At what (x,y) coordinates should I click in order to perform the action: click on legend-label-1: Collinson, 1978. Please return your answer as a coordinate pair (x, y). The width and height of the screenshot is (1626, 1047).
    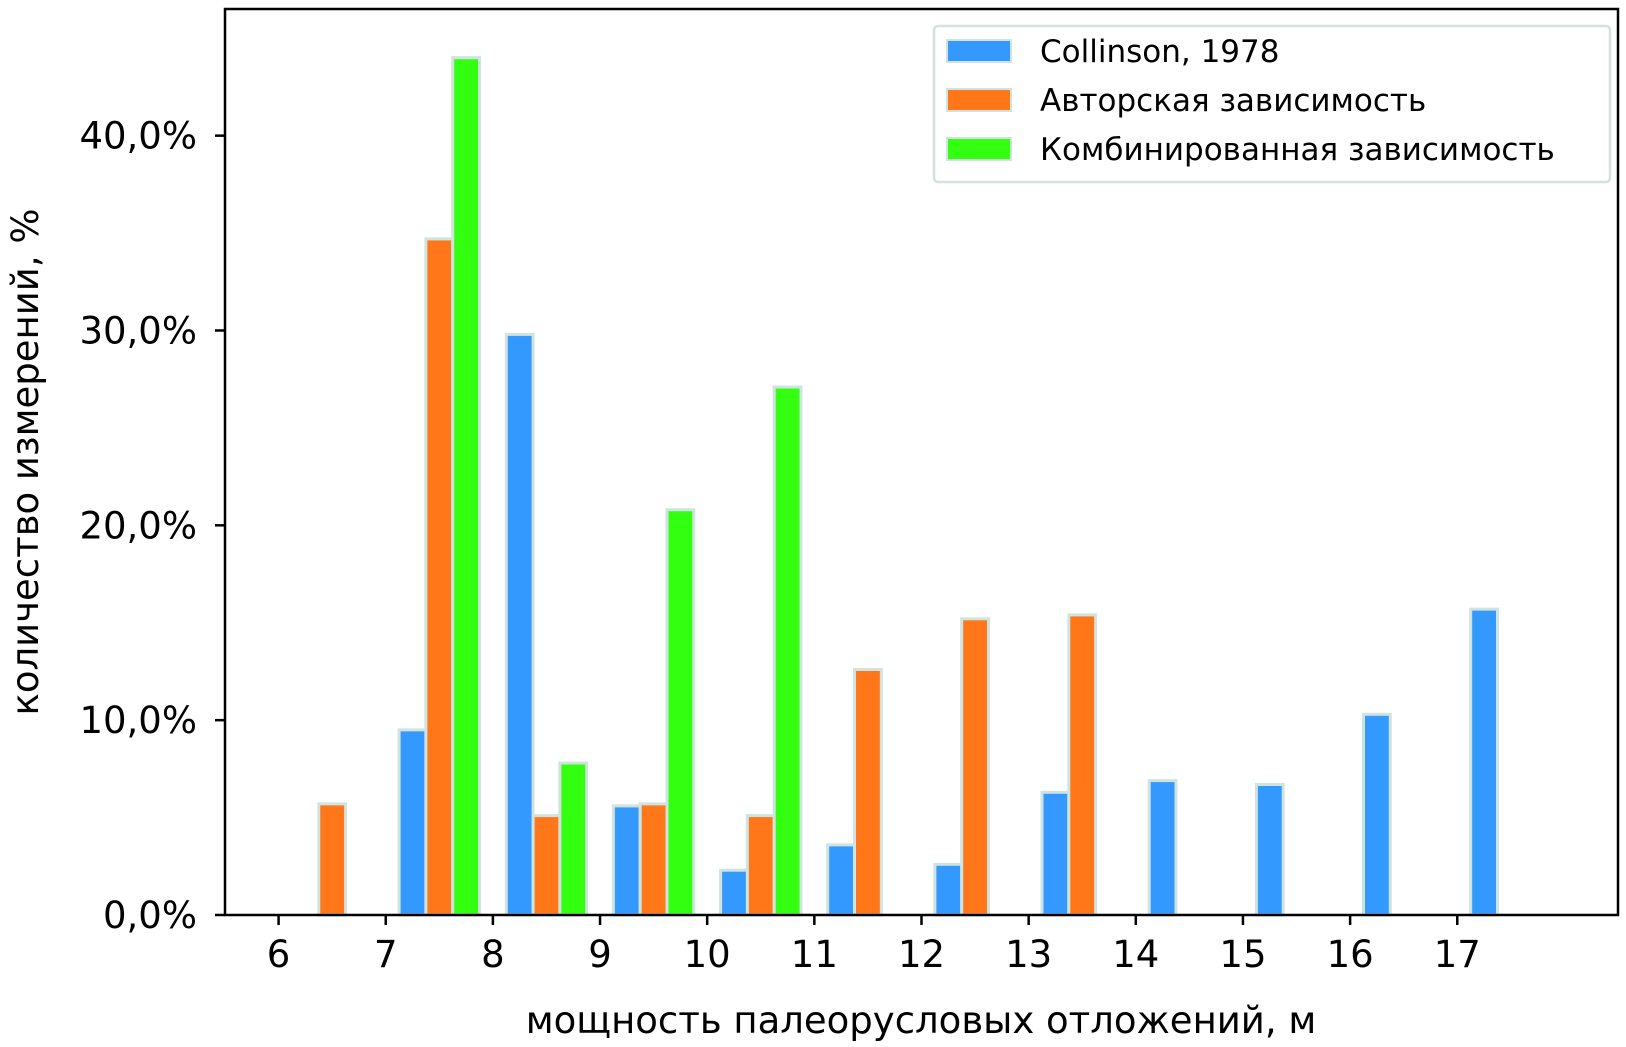
    Looking at the image, I should click on (1159, 52).